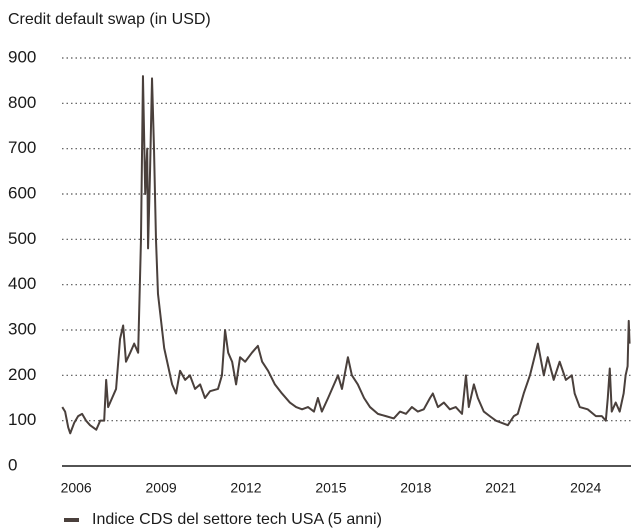 The width and height of the screenshot is (631, 531). I want to click on y-tick-label: 100, so click(22, 419).